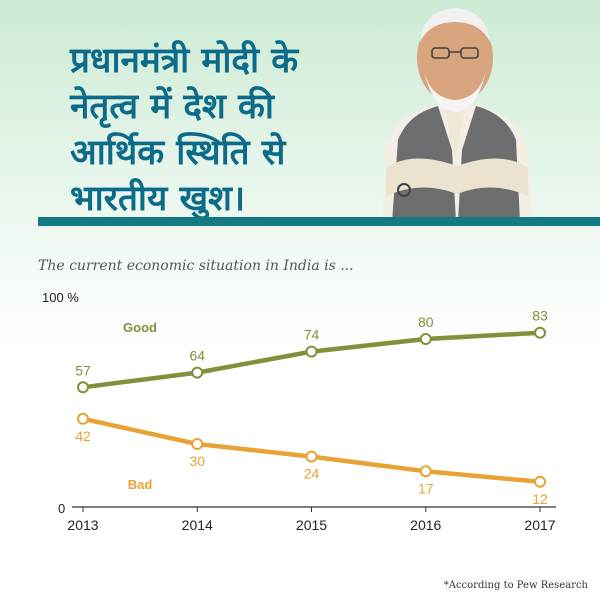 The width and height of the screenshot is (600, 600). What do you see at coordinates (140, 327) in the screenshot?
I see `series-label-good: Good` at bounding box center [140, 327].